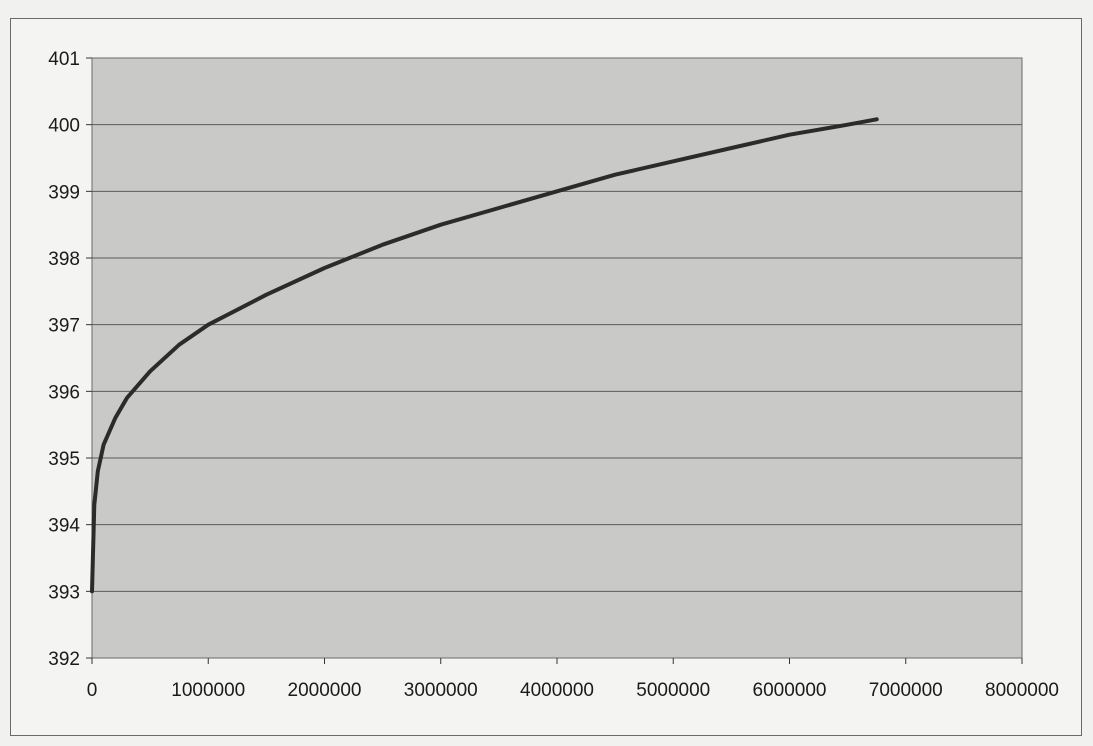  I want to click on y-tick-label: 395, so click(64, 459).